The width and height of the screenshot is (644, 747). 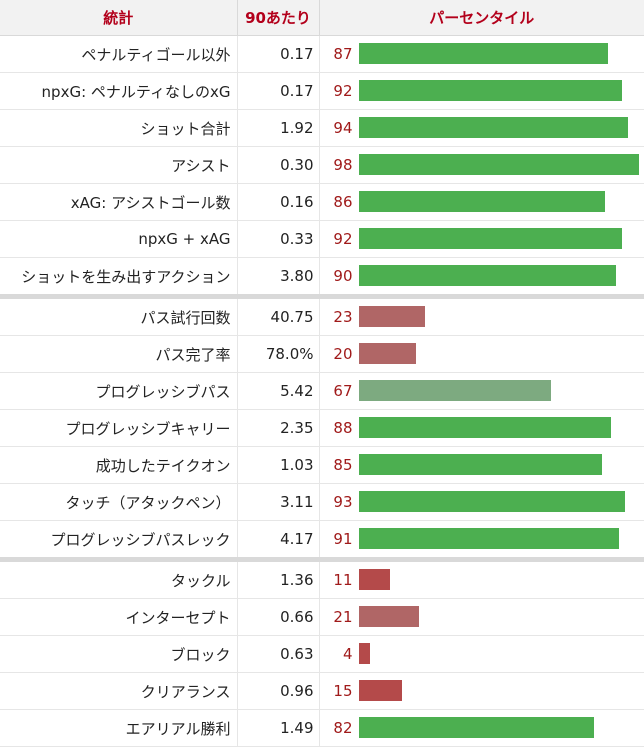 I want to click on table-row: アシスト 0.30 98, so click(x=322, y=165).